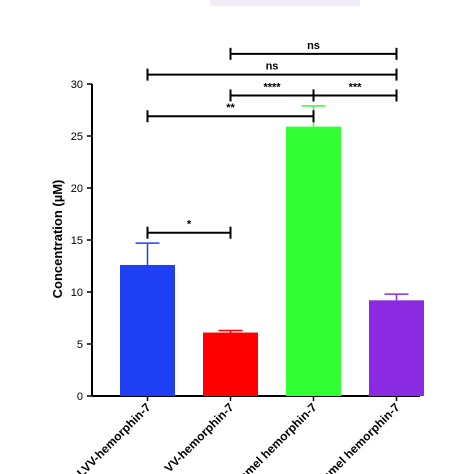 Image resolution: width=474 pixels, height=474 pixels. Describe the element at coordinates (80, 345) in the screenshot. I see `y-tick-label: 5` at that location.